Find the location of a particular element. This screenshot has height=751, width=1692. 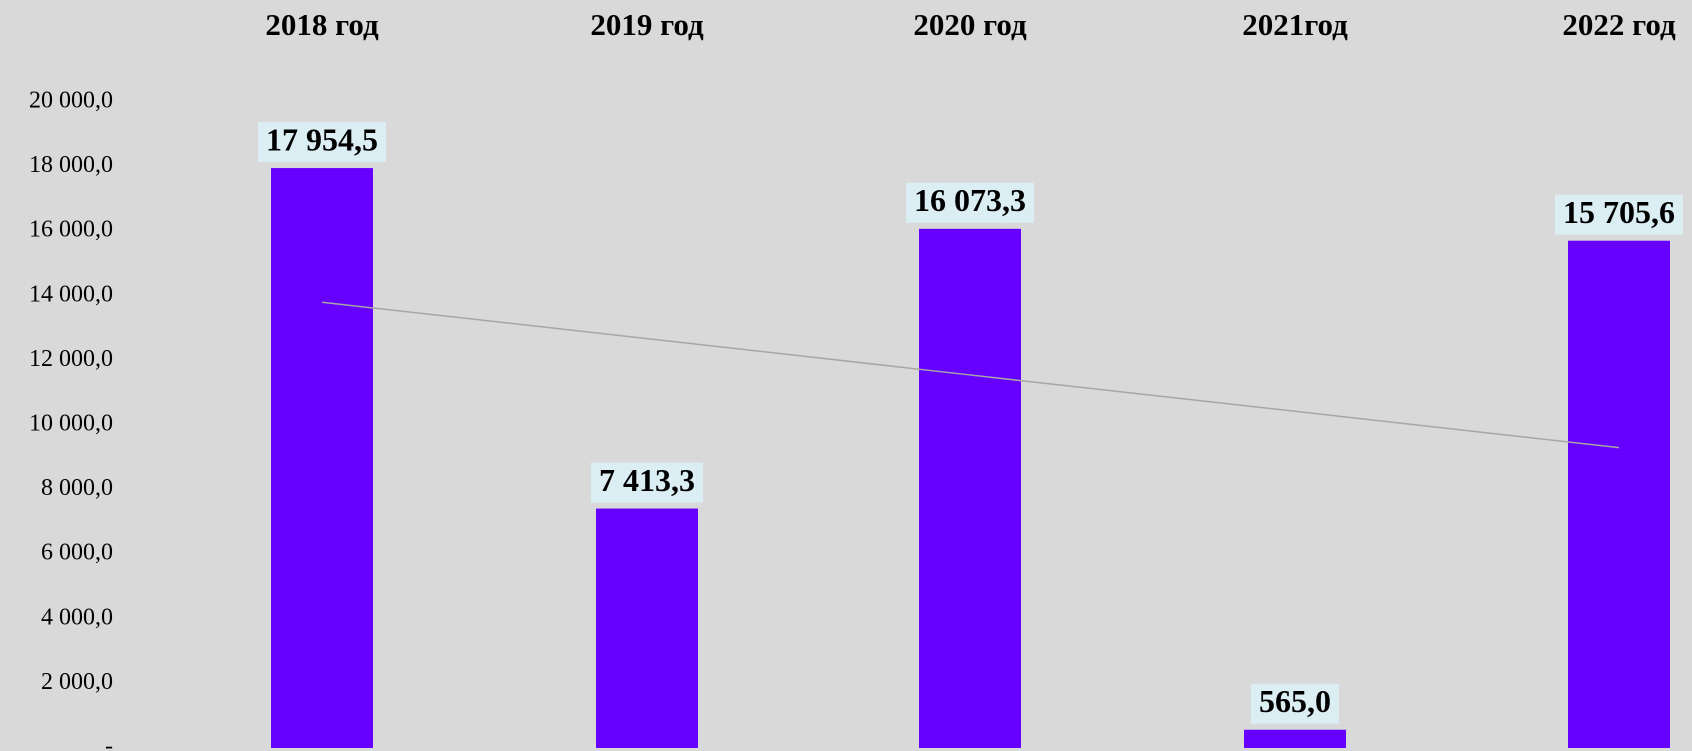

y-tick-label: 6 000,0 is located at coordinates (77, 553).